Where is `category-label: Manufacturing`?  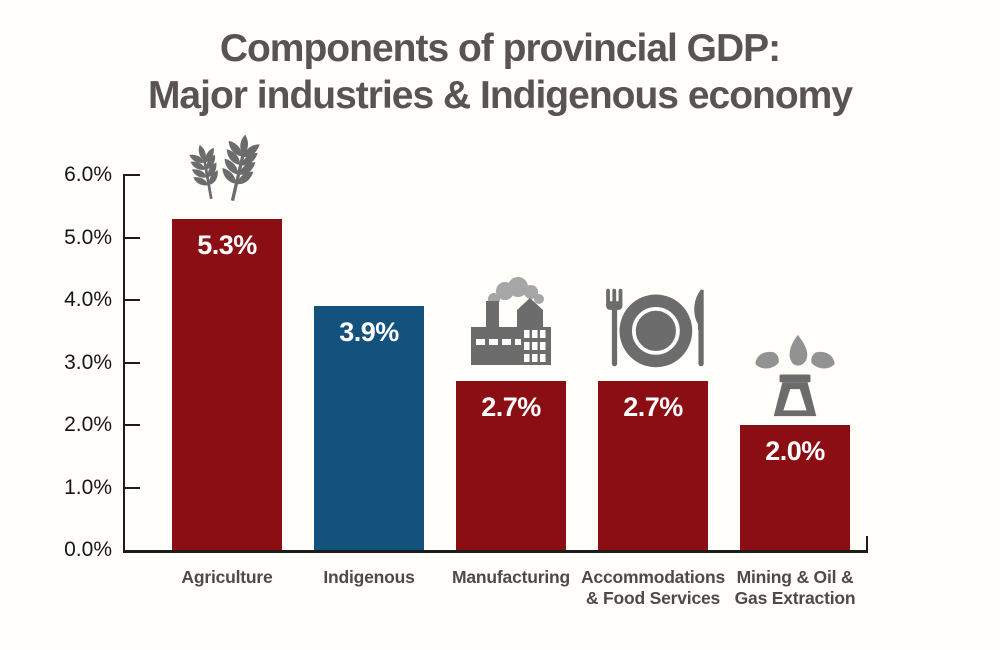 category-label: Manufacturing is located at coordinates (511, 577).